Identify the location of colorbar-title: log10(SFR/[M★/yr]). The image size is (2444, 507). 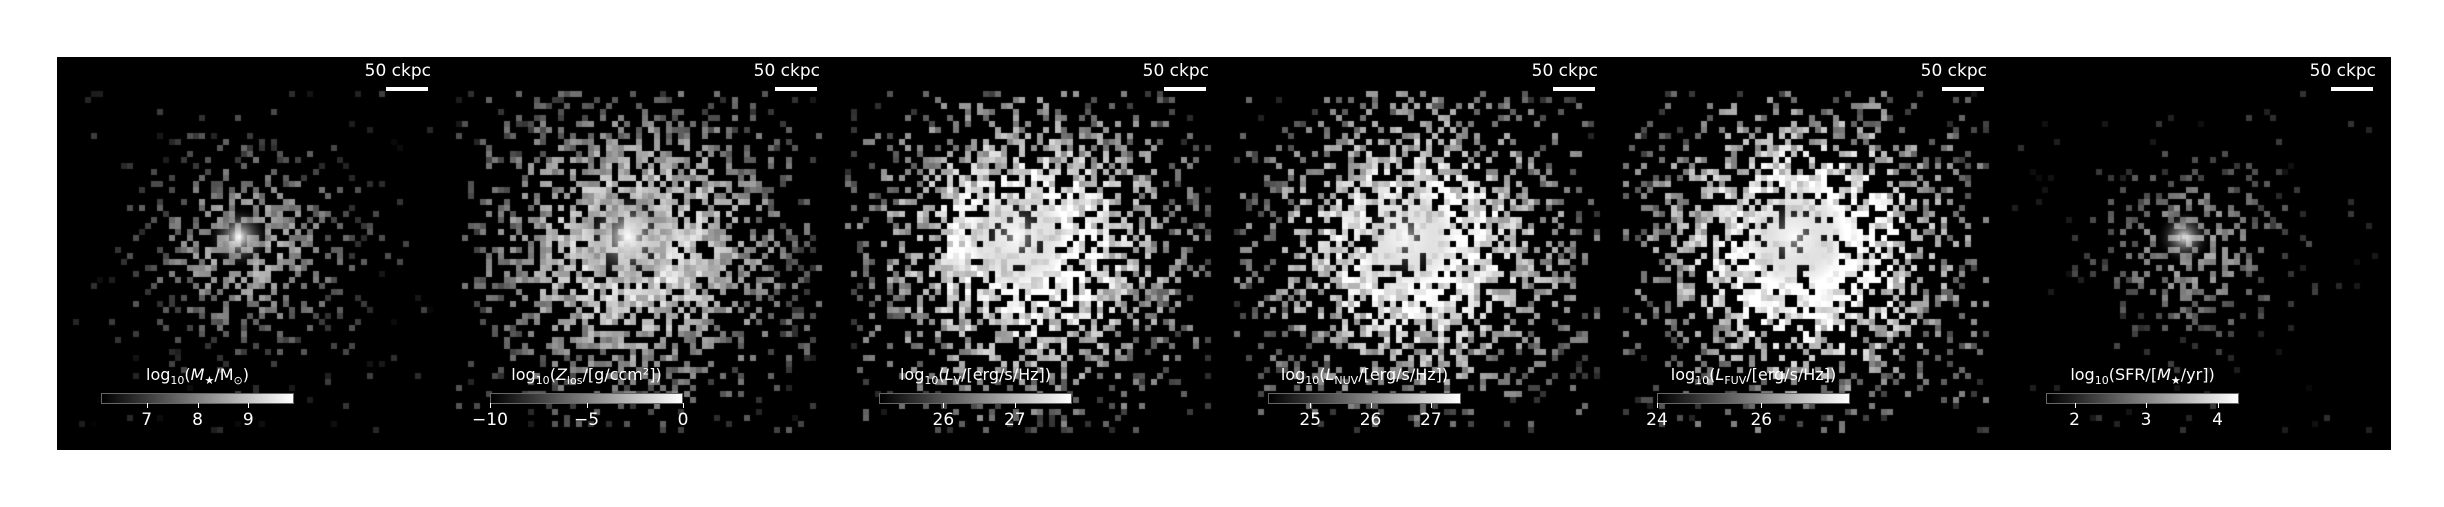
(2142, 376).